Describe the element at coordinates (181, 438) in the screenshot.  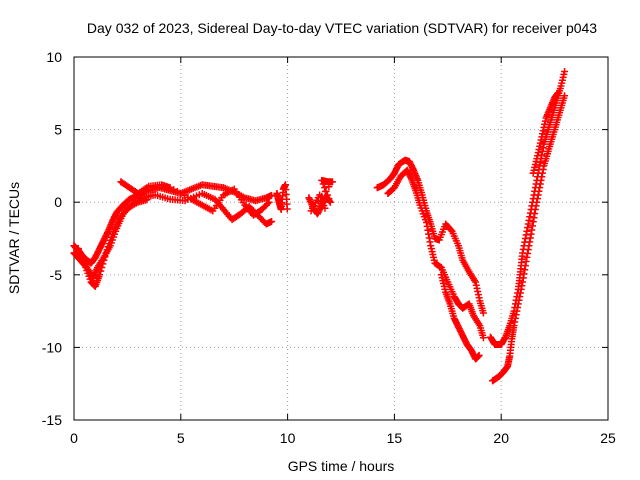
I see `x-tick-label: 5` at that location.